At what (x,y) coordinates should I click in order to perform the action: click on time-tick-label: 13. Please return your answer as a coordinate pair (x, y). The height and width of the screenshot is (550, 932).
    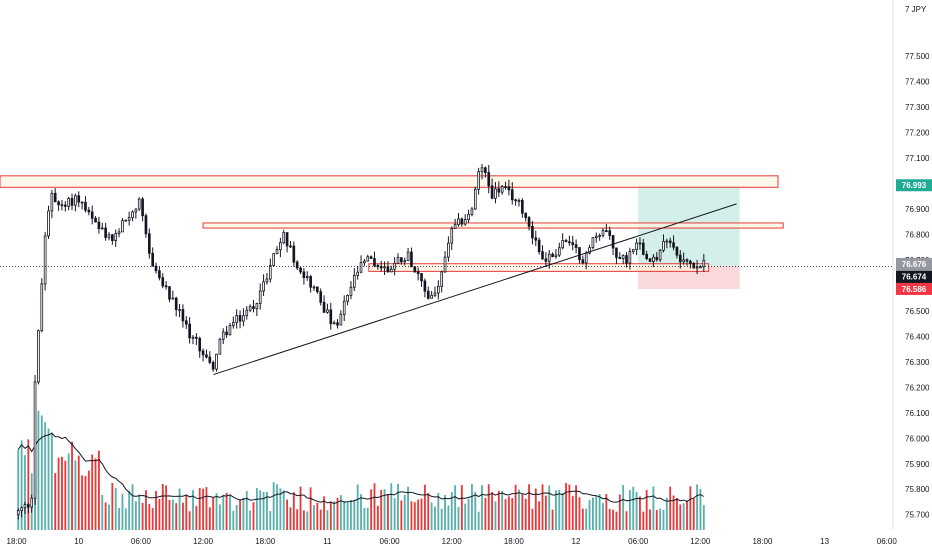
    Looking at the image, I should click on (824, 541).